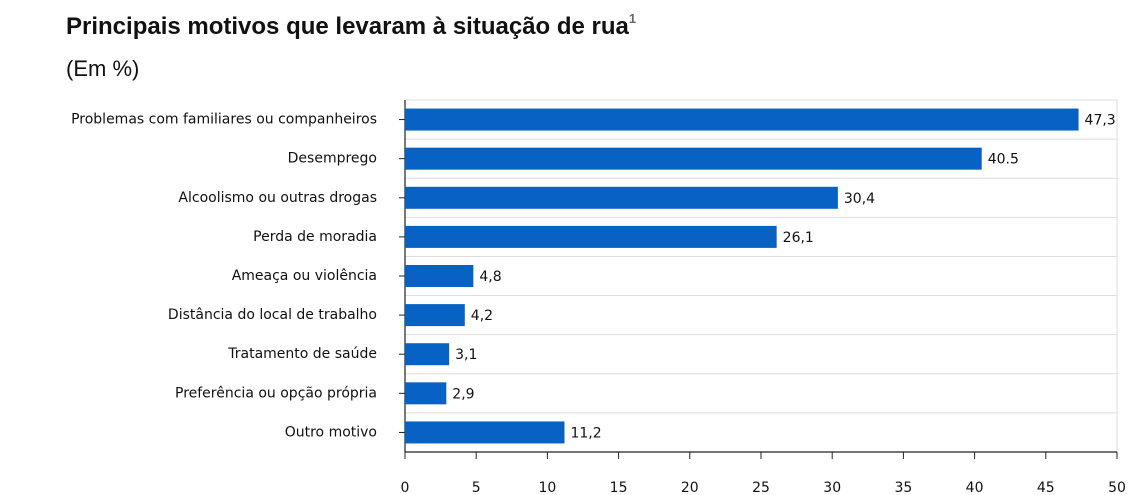  Describe the element at coordinates (304, 276) in the screenshot. I see `y-tick-label: Ameaça ou violência` at that location.